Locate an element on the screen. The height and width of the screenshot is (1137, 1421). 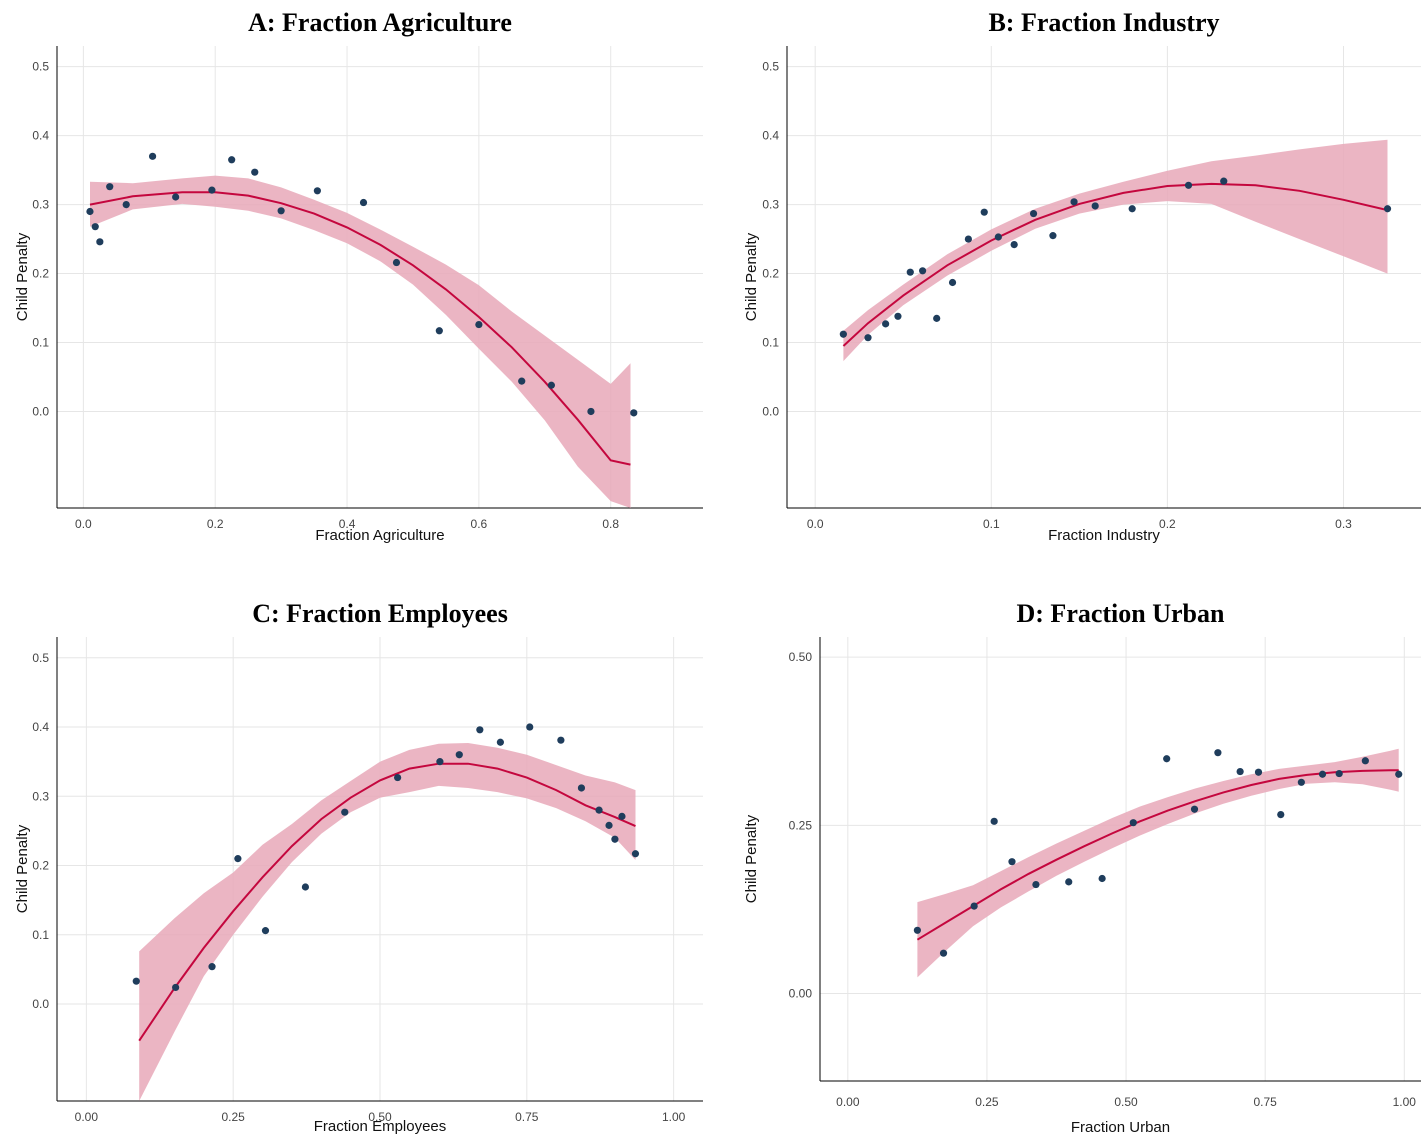
x-axis-label: Fraction Agriculture is located at coordinates (379, 535).